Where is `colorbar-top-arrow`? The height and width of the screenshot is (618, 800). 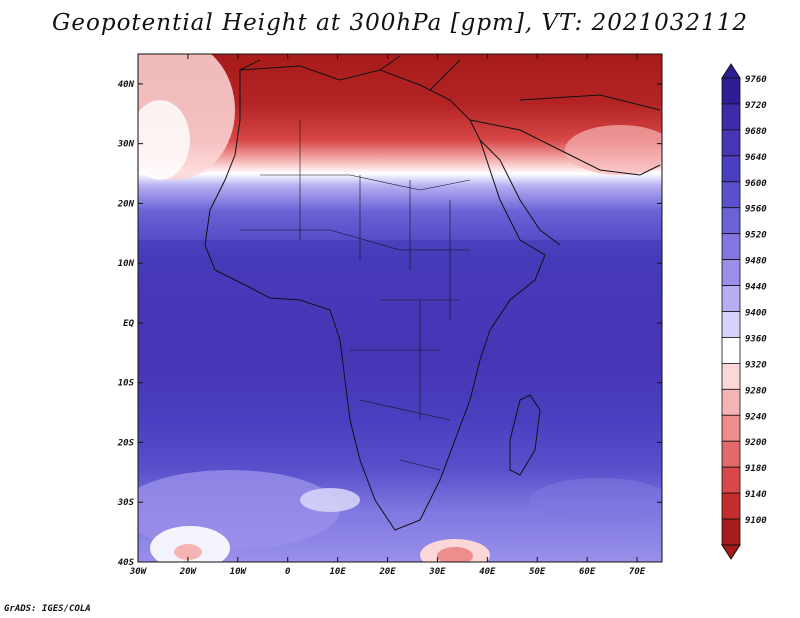
colorbar-top-arrow is located at coordinates (731, 71).